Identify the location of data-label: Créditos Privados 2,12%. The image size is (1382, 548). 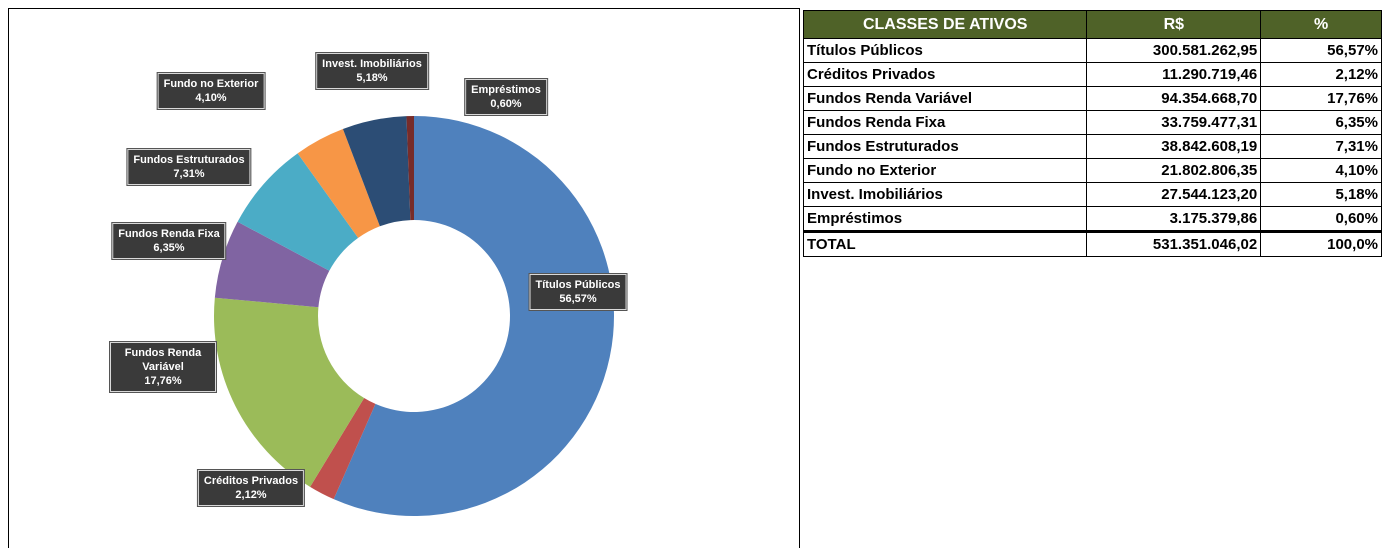
(251, 488).